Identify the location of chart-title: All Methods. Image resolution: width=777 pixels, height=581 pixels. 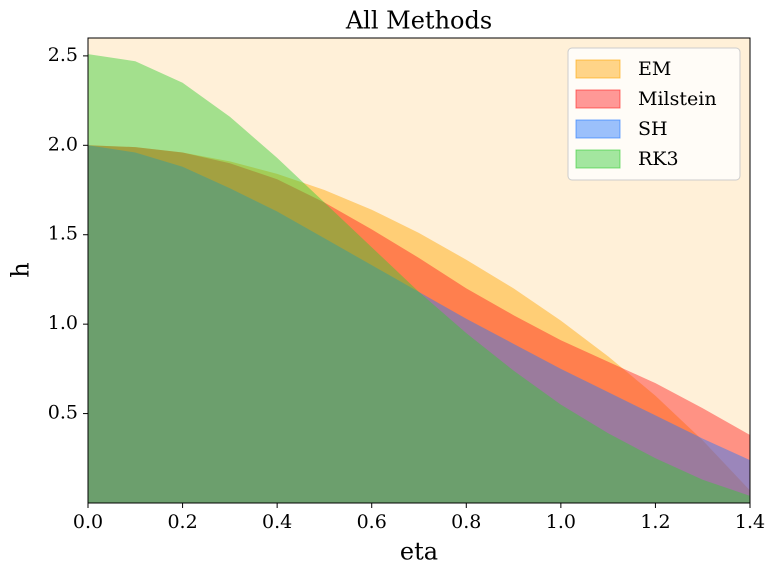
(418, 21).